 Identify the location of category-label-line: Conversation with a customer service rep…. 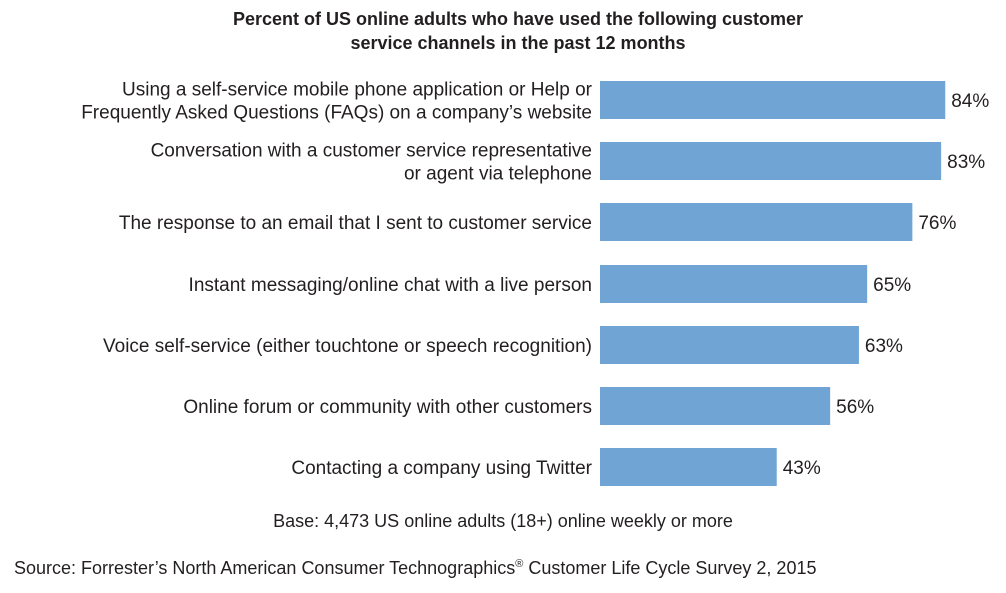
(371, 151).